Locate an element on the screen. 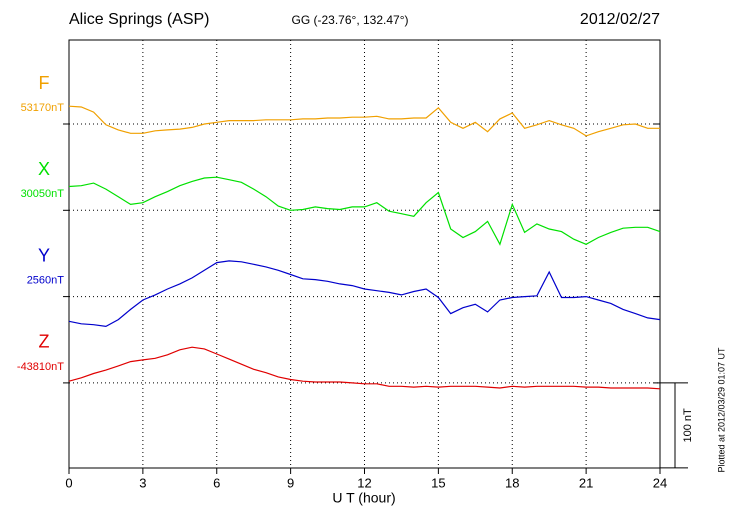 This screenshot has height=520, width=730. series-name: Z is located at coordinates (44, 342).